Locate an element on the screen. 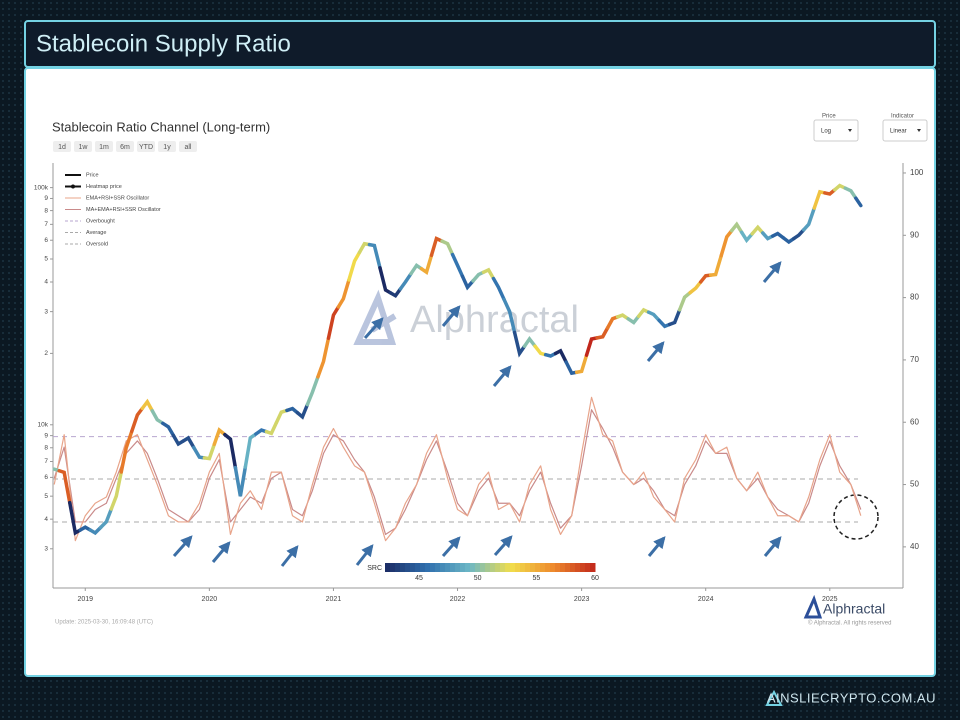 This screenshot has width=960, height=720. y-tick-label: 3 is located at coordinates (46, 549).